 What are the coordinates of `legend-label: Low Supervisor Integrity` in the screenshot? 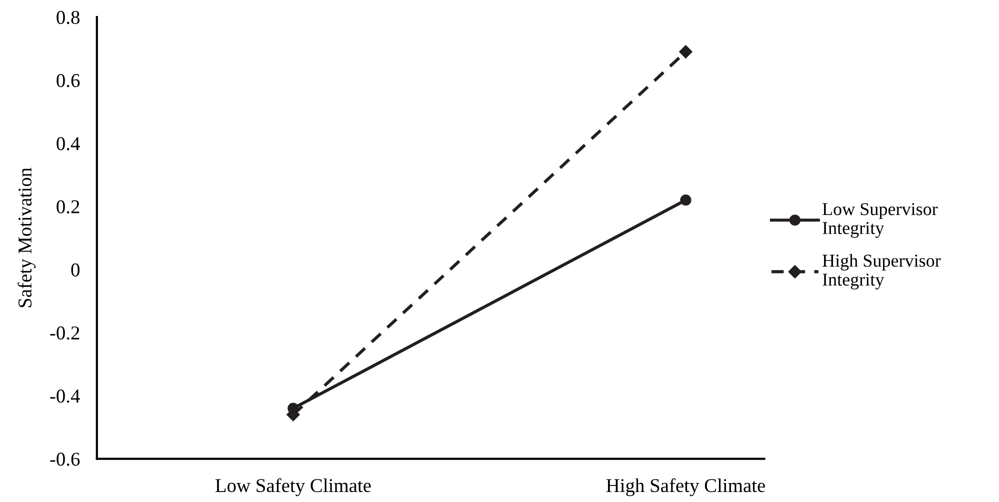 It's located at (880, 220).